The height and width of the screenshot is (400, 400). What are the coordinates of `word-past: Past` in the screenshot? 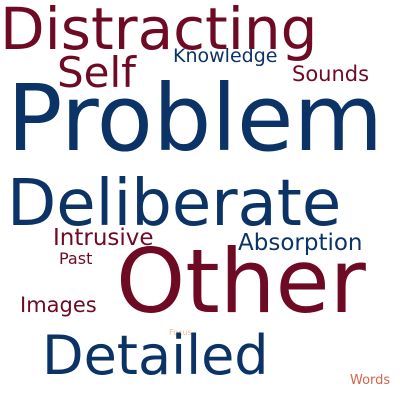 It's located at (76, 258).